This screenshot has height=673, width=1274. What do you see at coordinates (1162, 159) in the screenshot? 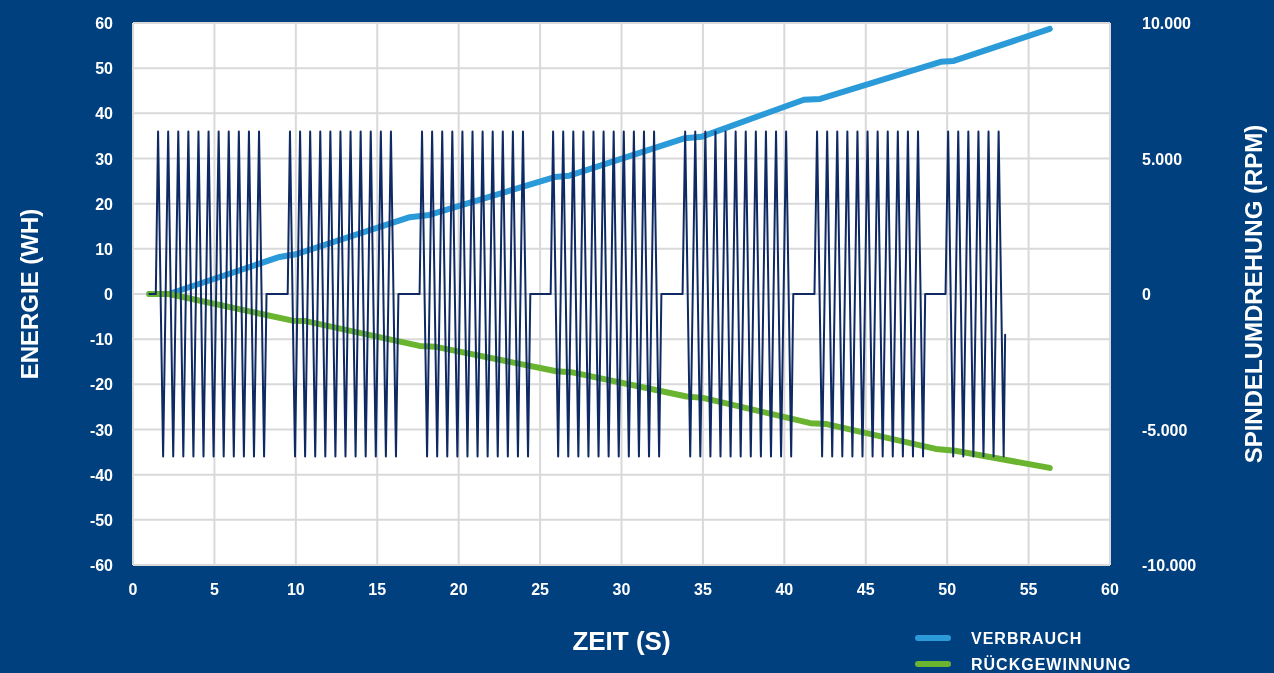
I see `y2-tick-label: 5.000` at bounding box center [1162, 159].